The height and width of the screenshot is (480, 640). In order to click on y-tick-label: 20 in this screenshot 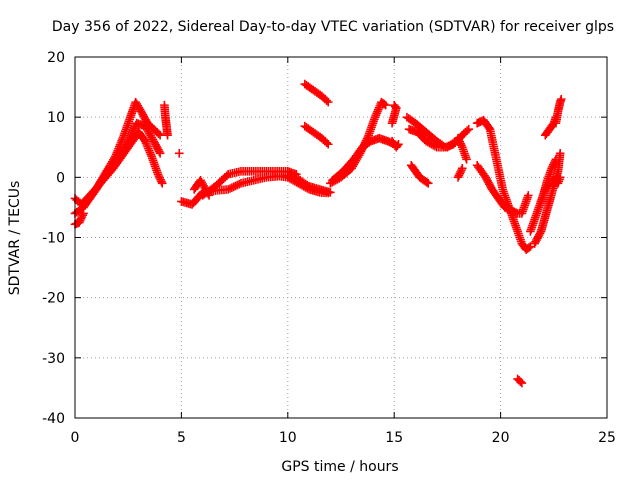, I will do `click(56, 58)`.